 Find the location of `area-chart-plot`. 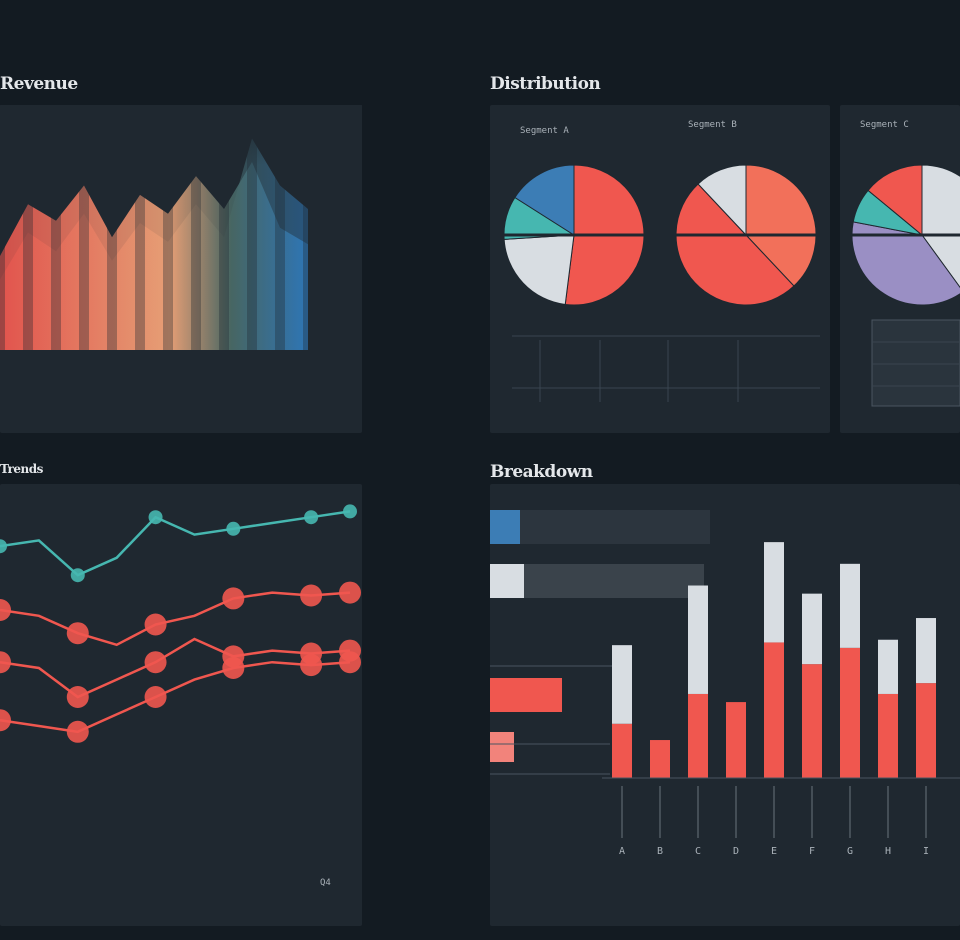

area-chart-plot is located at coordinates (181, 227).